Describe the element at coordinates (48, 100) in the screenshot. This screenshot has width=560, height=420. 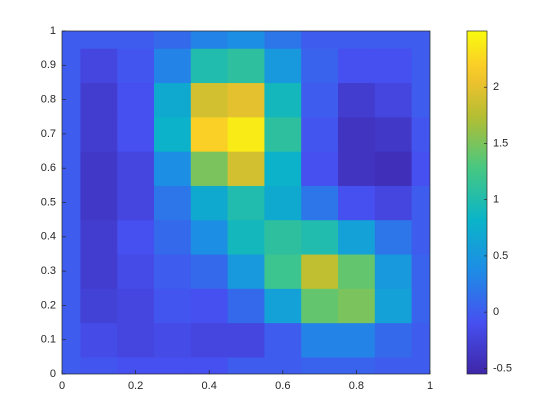
I see `y-tick-label: 0.8` at that location.